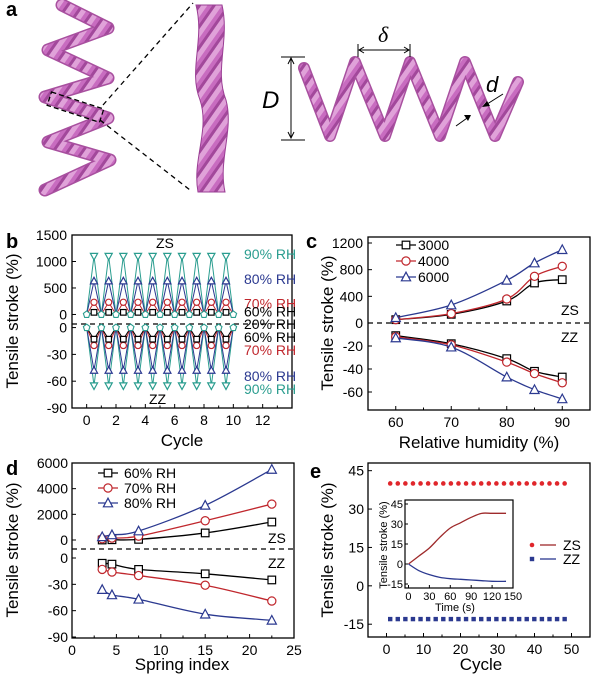  Describe the element at coordinates (234, 420) in the screenshot. I see `x-b-tick-label: 10` at that location.